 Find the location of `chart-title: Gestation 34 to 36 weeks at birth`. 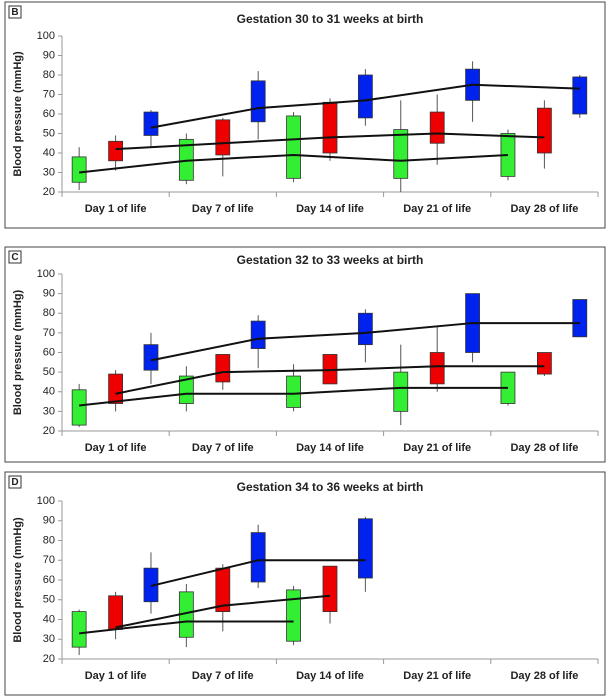

chart-title: Gestation 34 to 36 weeks at birth is located at coordinates (330, 487).